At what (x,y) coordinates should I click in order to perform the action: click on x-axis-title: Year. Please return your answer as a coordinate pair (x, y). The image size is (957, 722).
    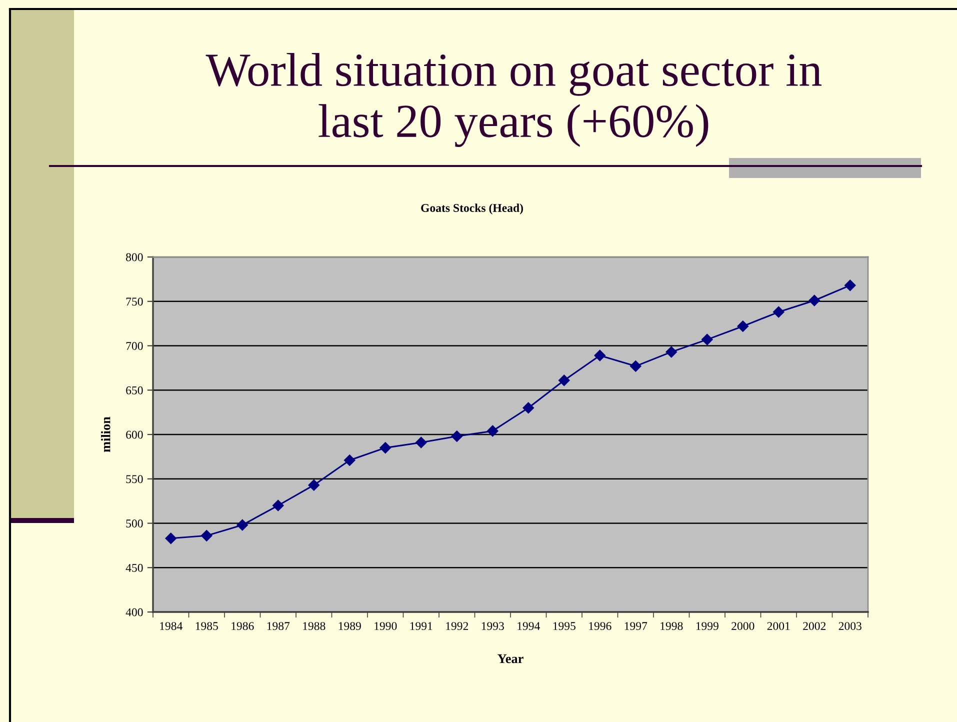
    Looking at the image, I should click on (511, 659).